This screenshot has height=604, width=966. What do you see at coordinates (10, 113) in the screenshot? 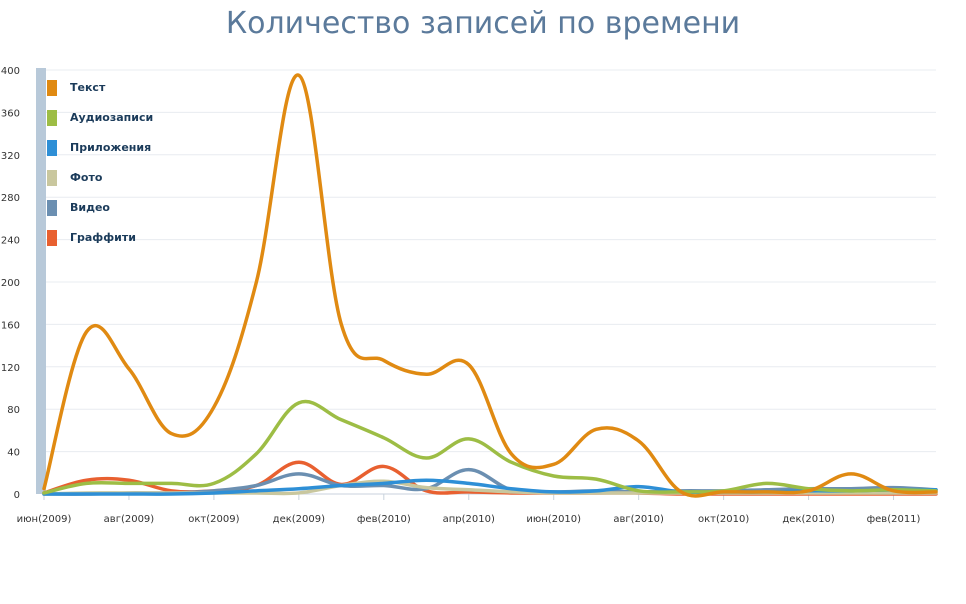
I see `y-tick-label: 360` at bounding box center [10, 113].